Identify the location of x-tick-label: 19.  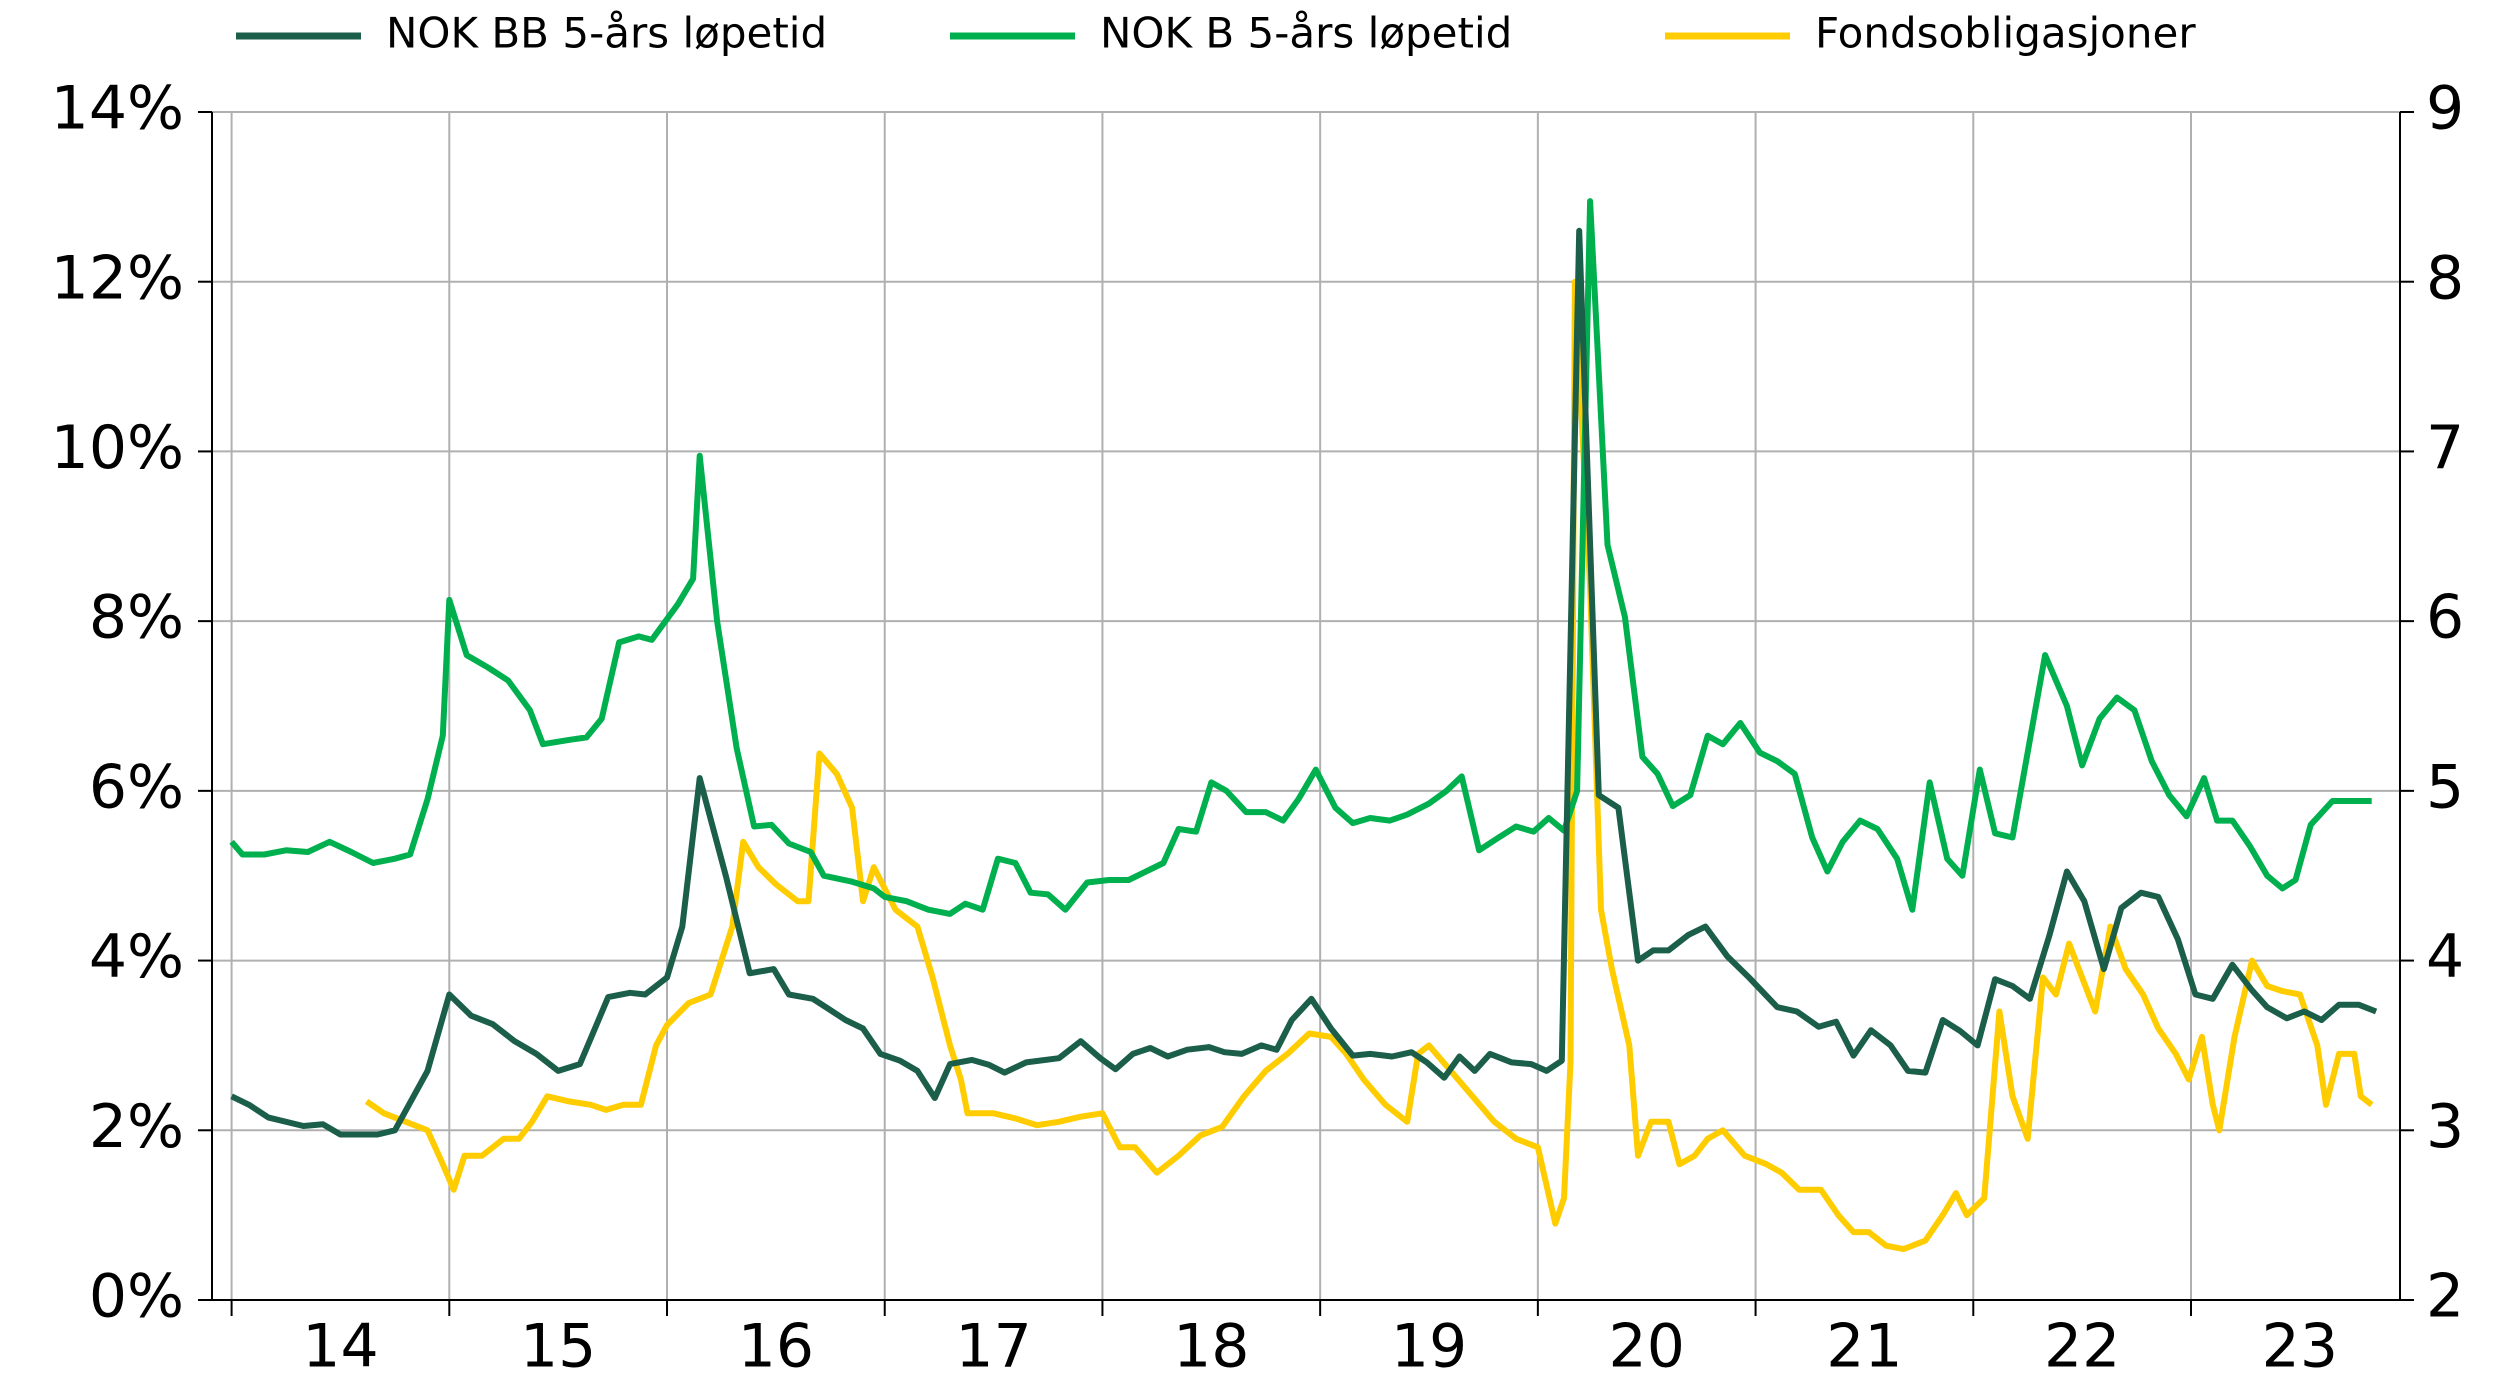
(1429, 1347).